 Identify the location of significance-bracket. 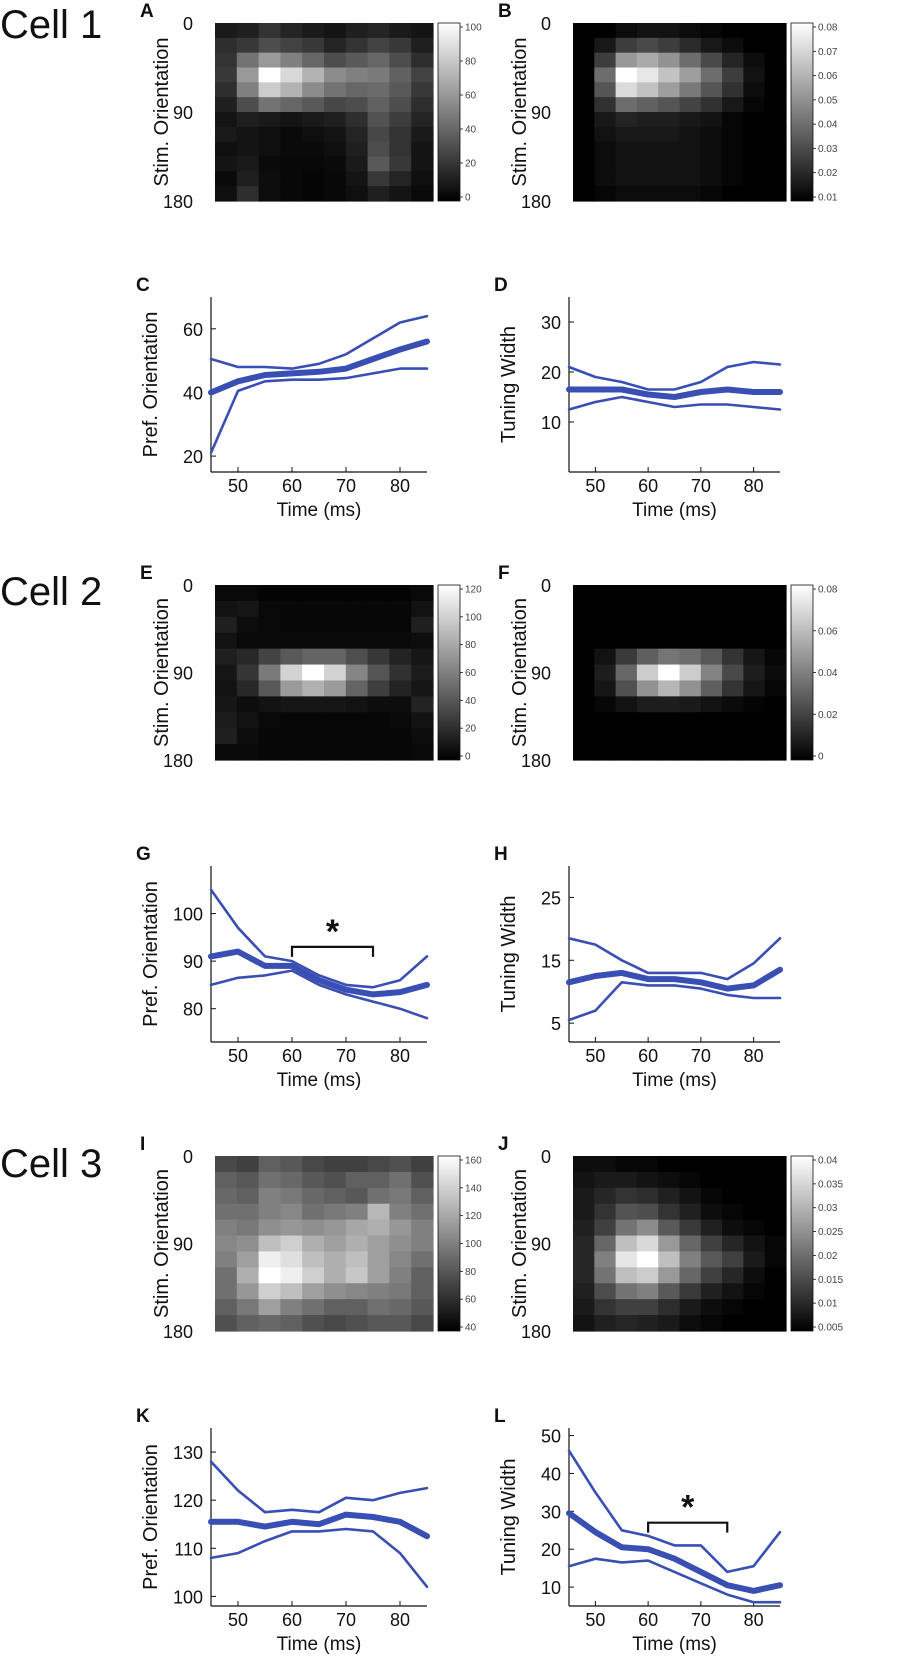
(332, 951).